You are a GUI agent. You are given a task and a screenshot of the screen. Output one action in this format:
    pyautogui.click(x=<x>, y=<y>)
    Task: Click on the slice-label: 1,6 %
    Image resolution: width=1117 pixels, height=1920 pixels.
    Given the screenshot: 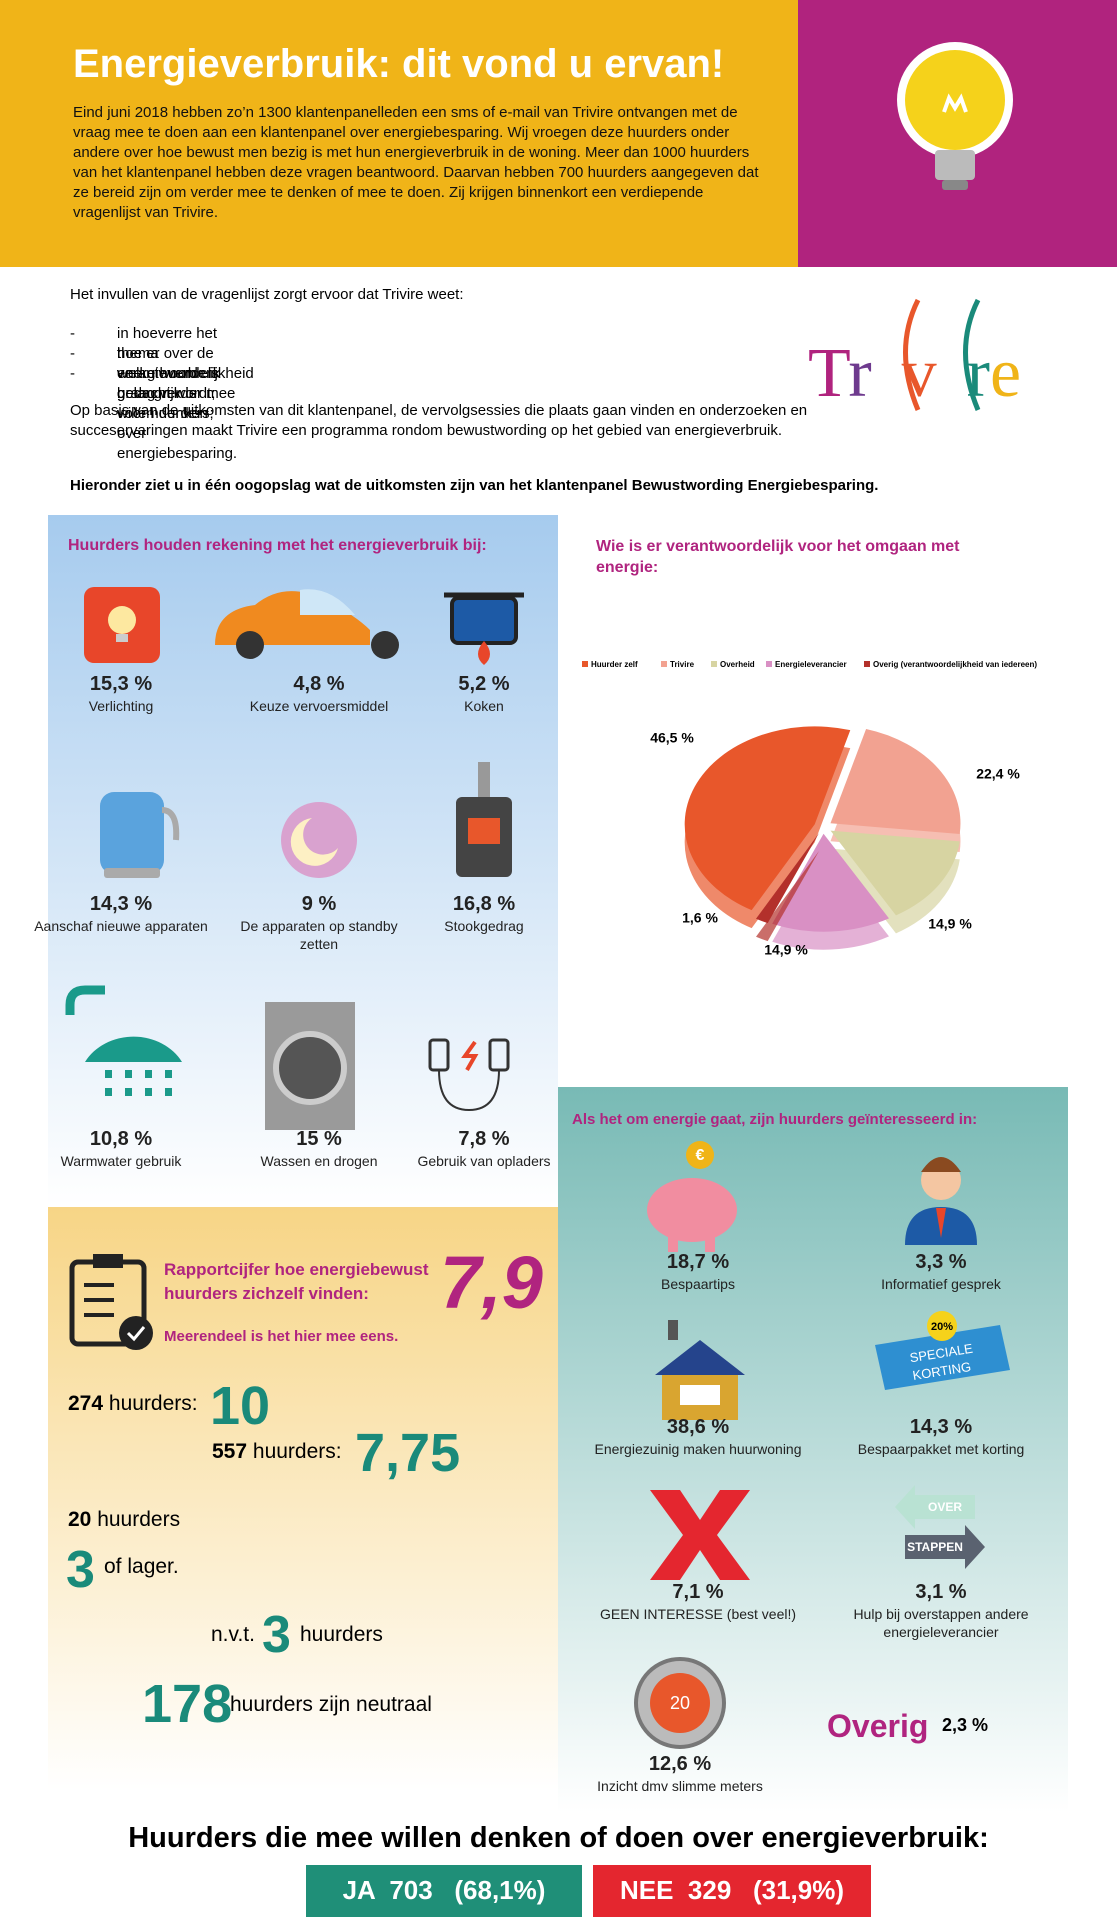 What is the action you would take?
    pyautogui.click(x=700, y=918)
    